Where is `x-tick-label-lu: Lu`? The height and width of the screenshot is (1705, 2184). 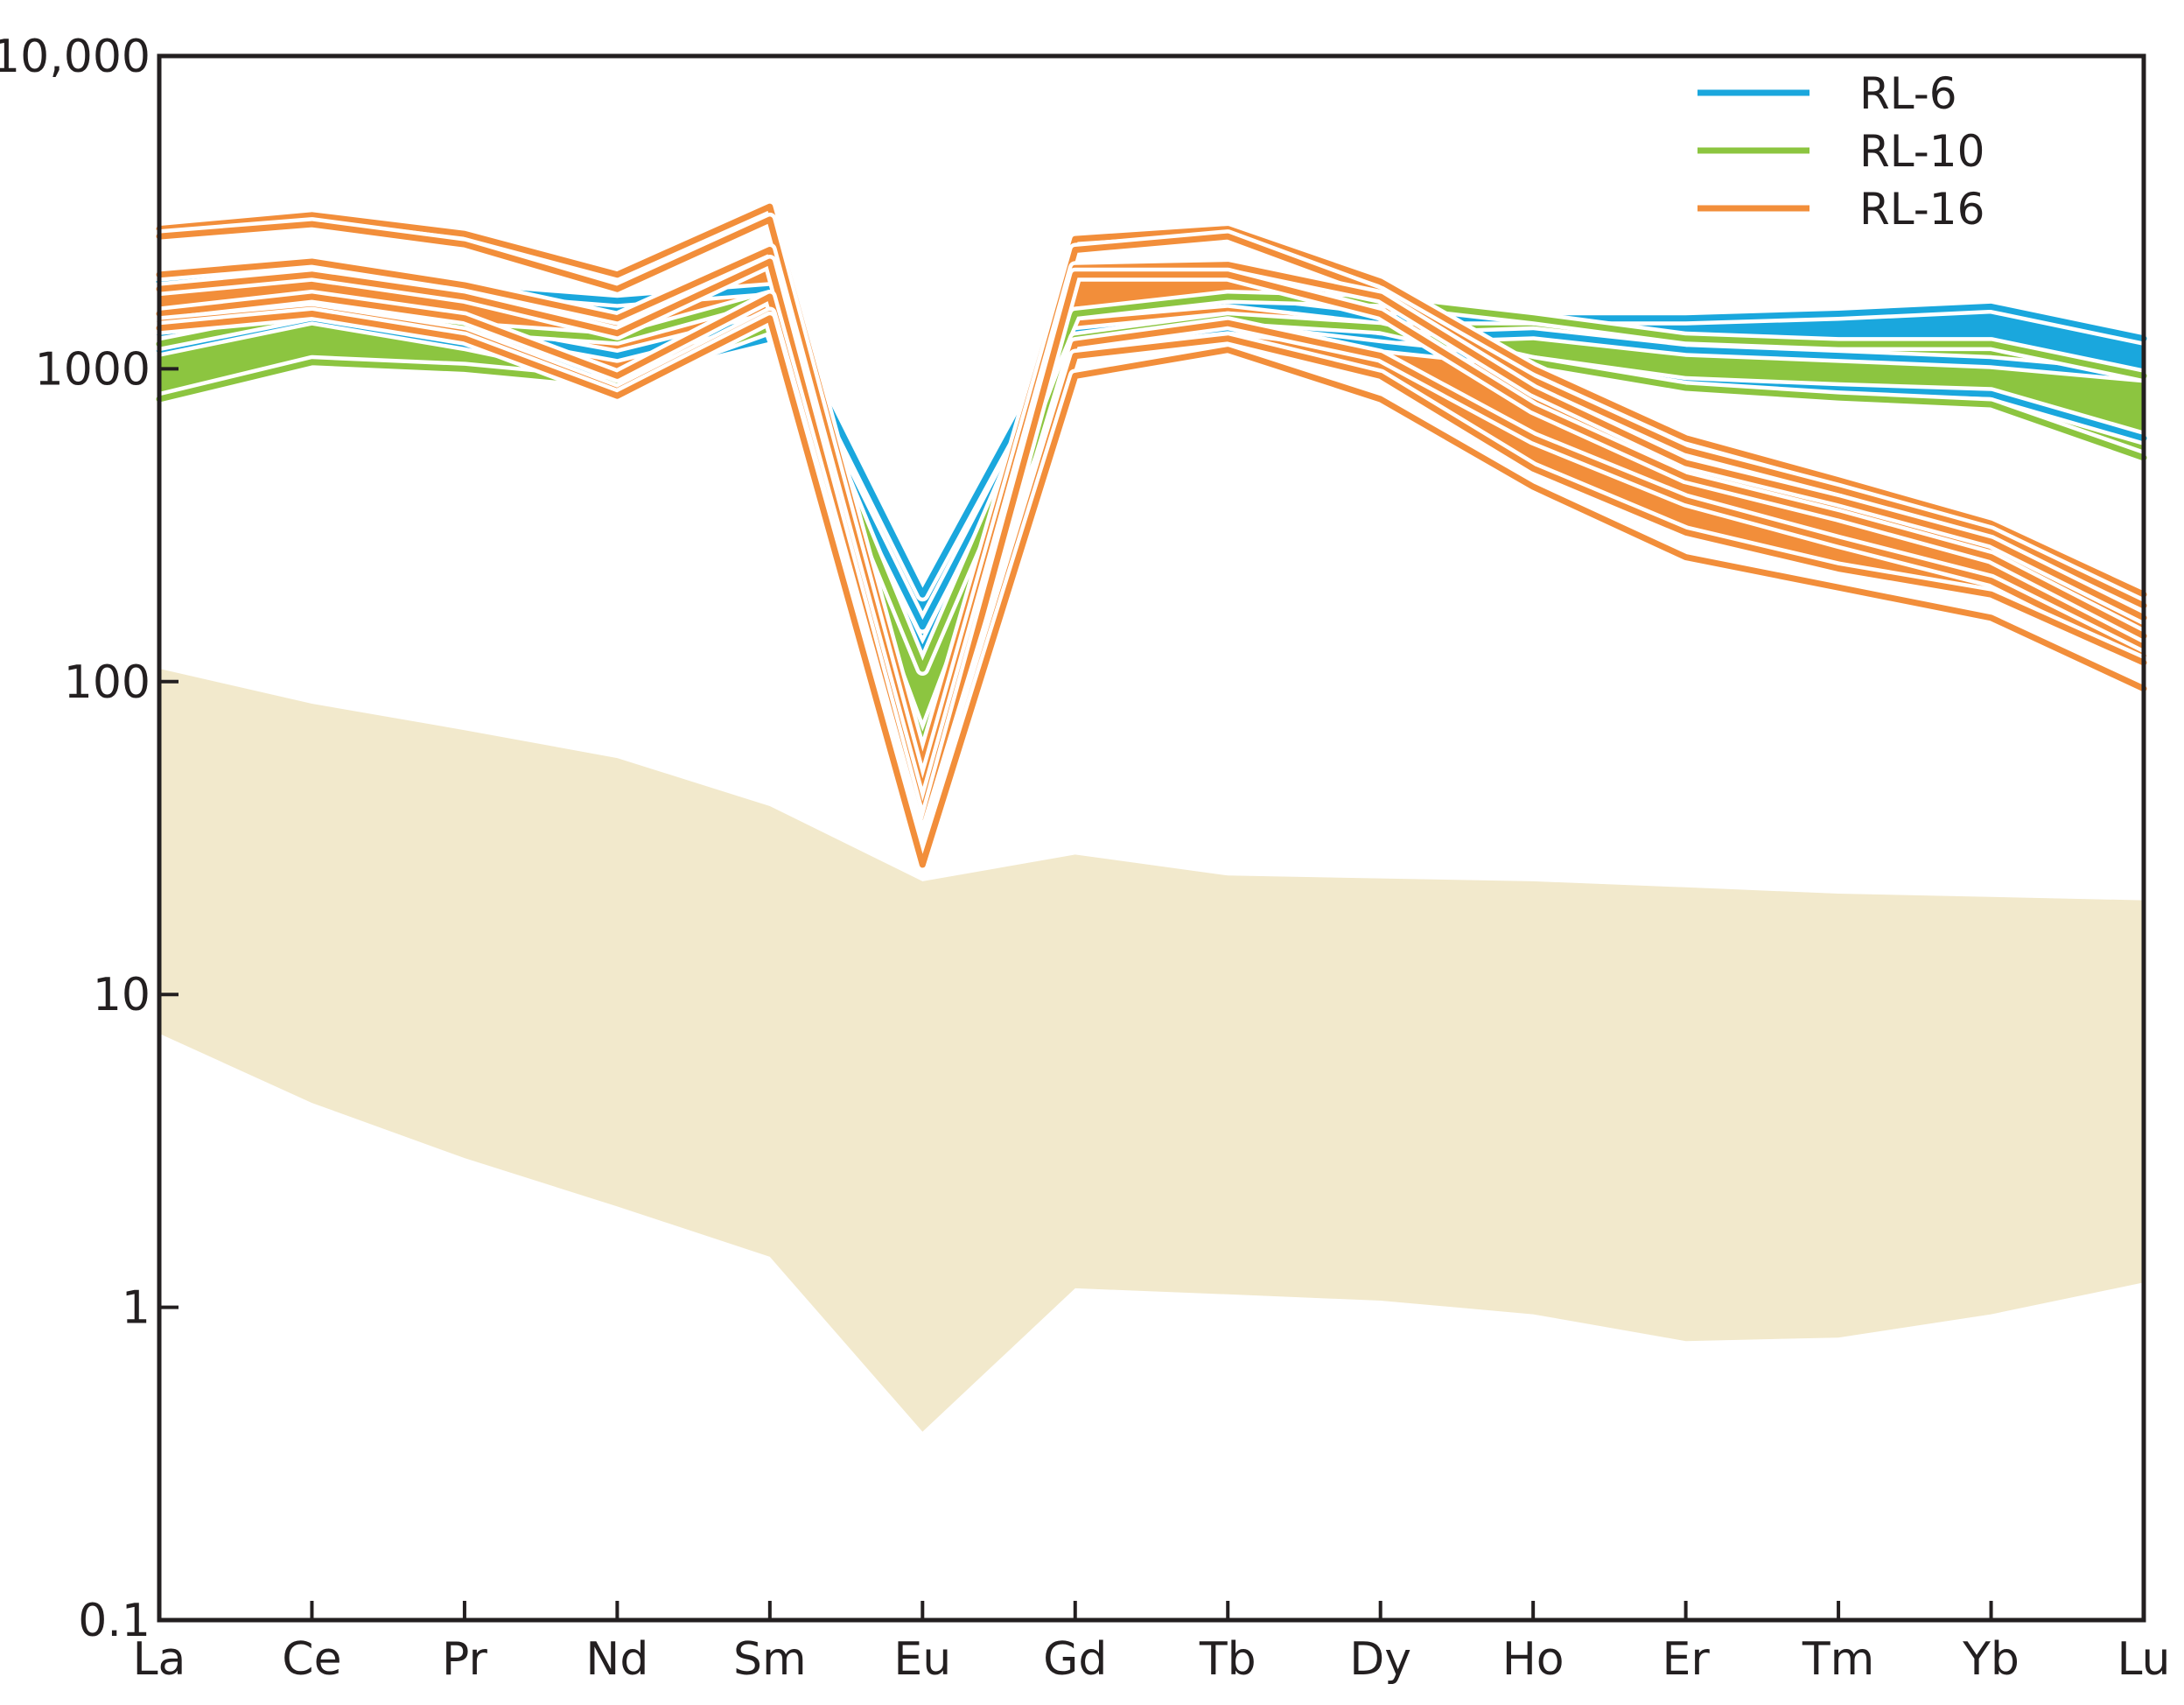
x-tick-label-lu: Lu is located at coordinates (2143, 1659).